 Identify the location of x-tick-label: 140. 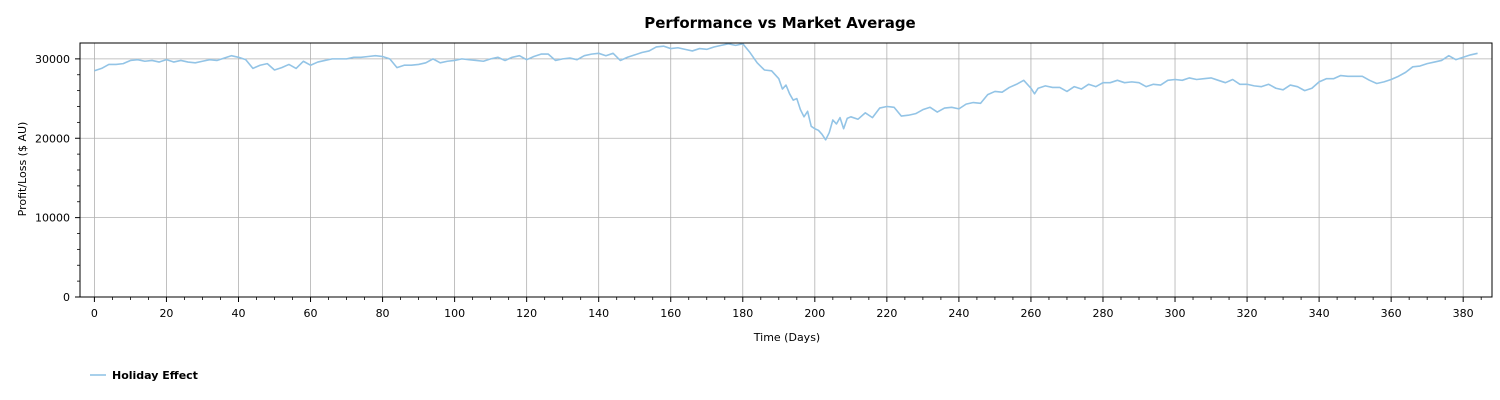
(598, 313).